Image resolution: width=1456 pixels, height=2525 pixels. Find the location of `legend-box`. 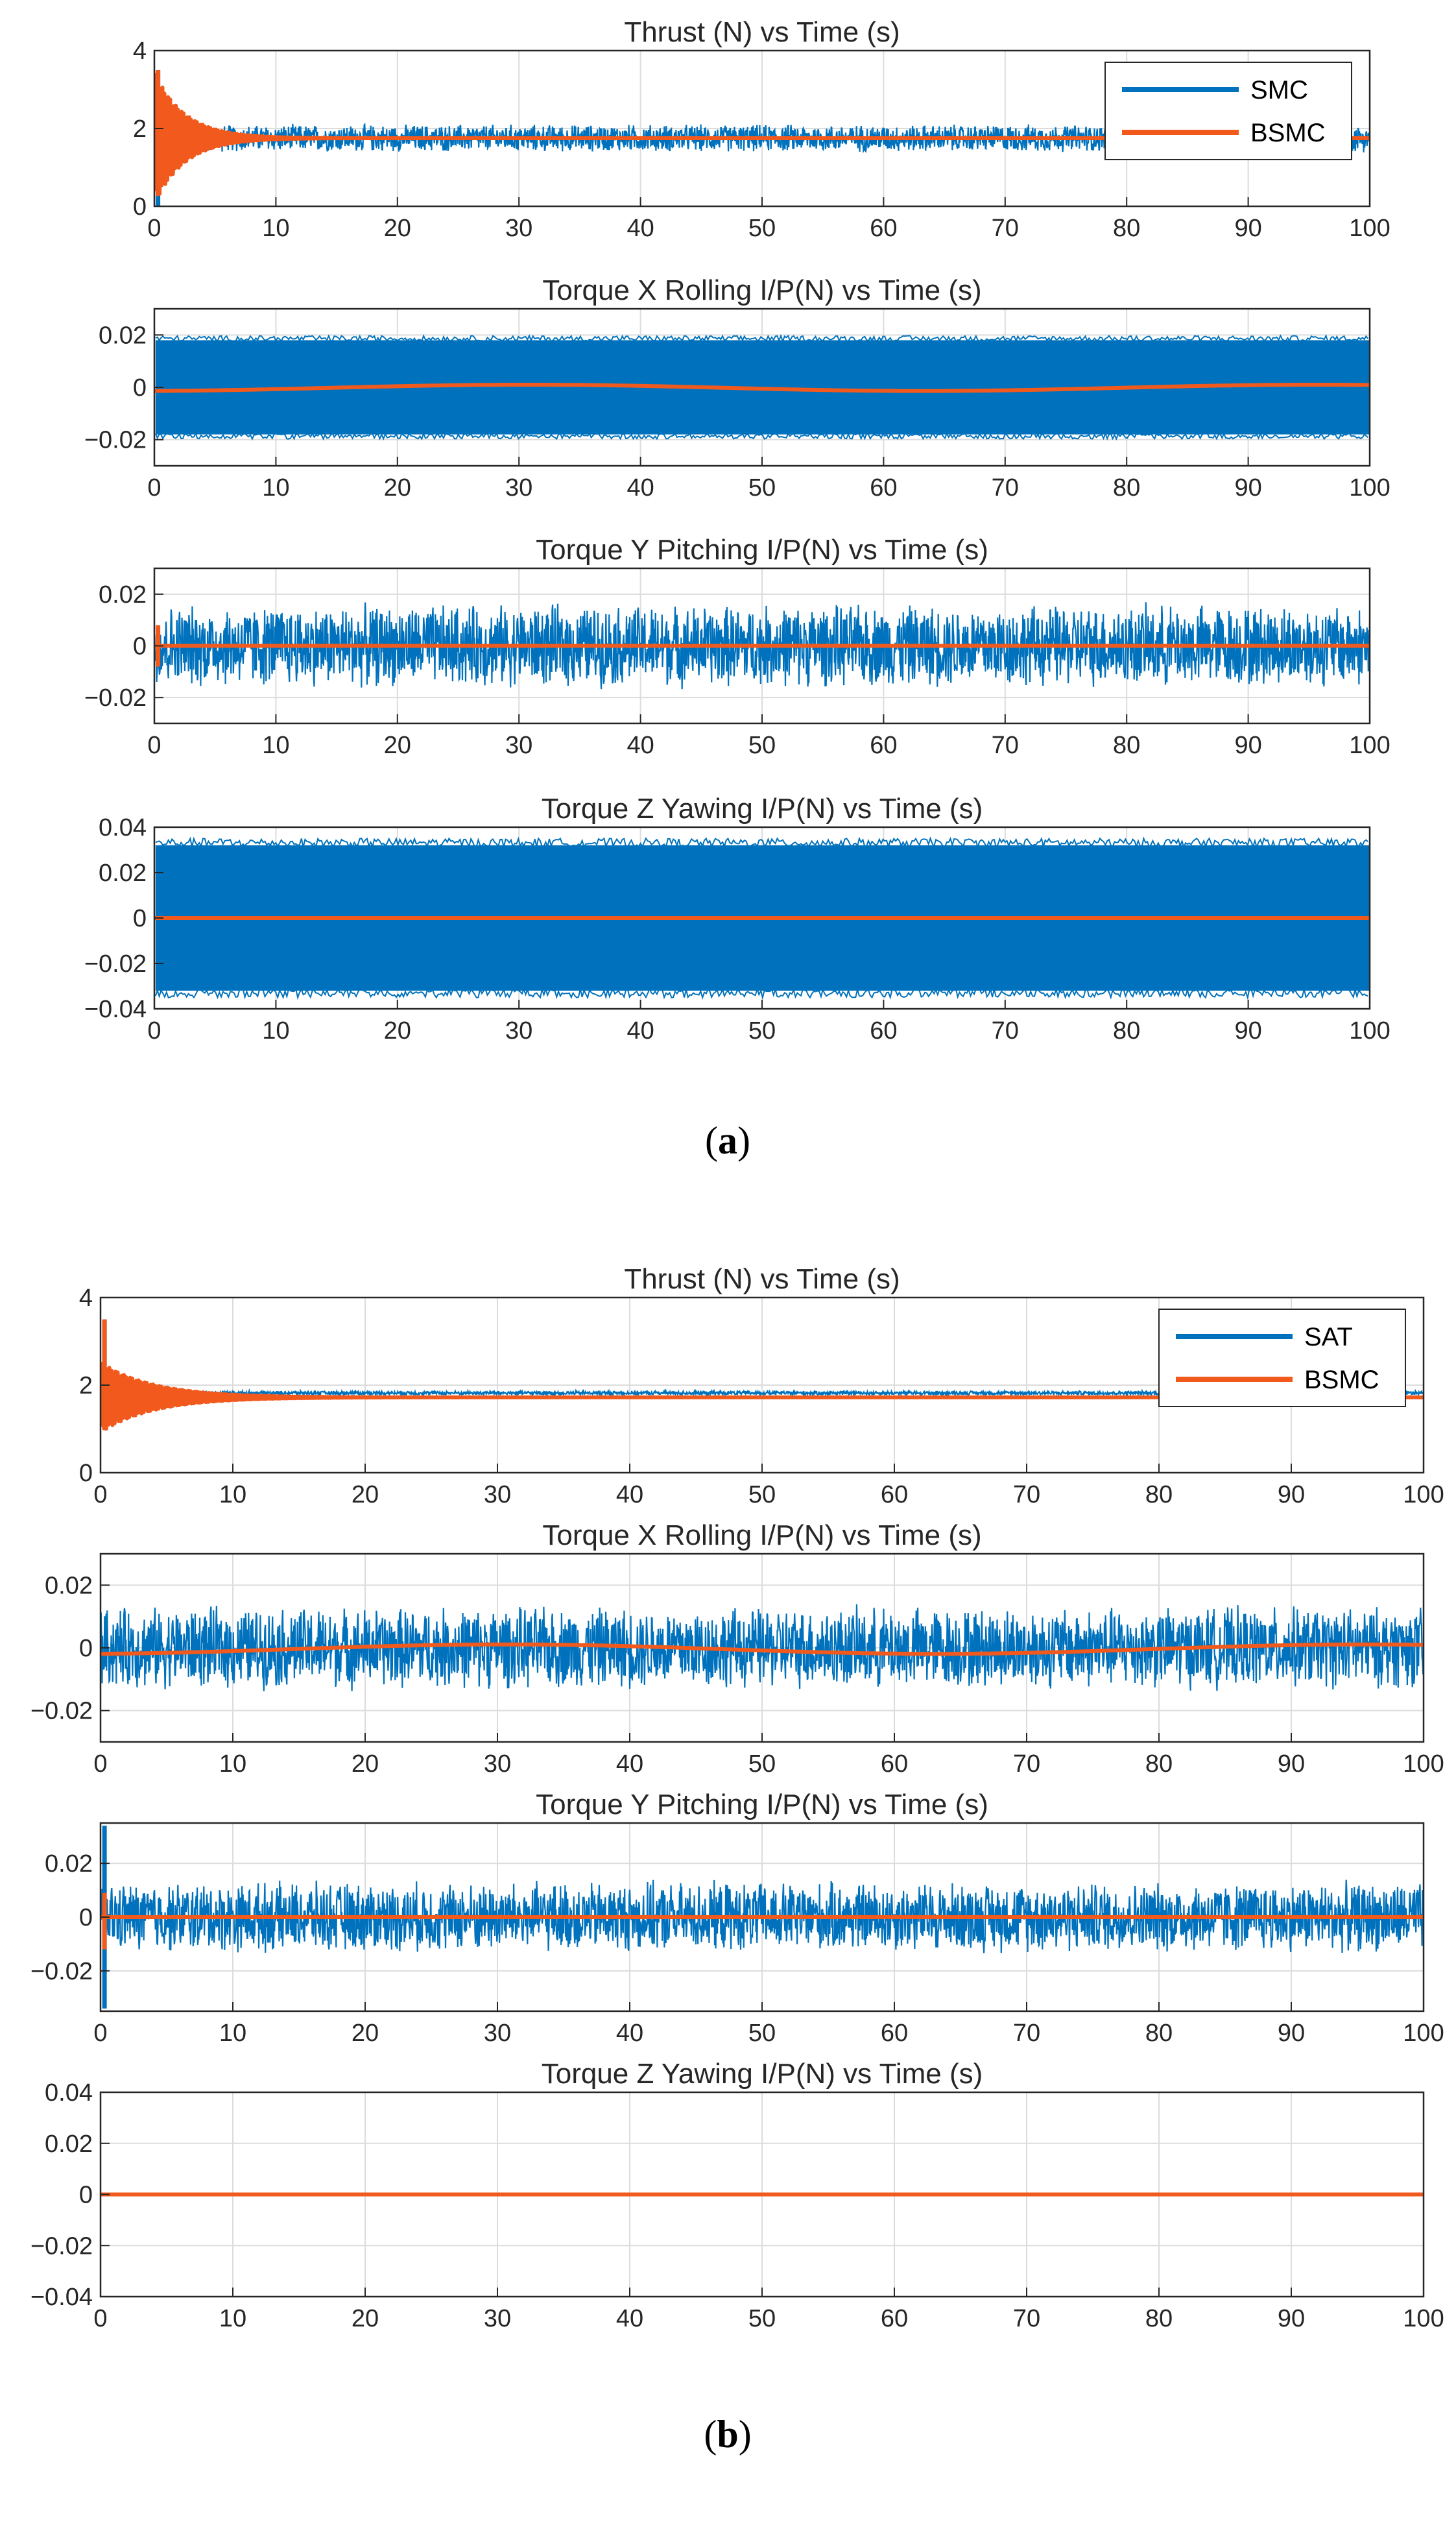

legend-box is located at coordinates (1282, 1358).